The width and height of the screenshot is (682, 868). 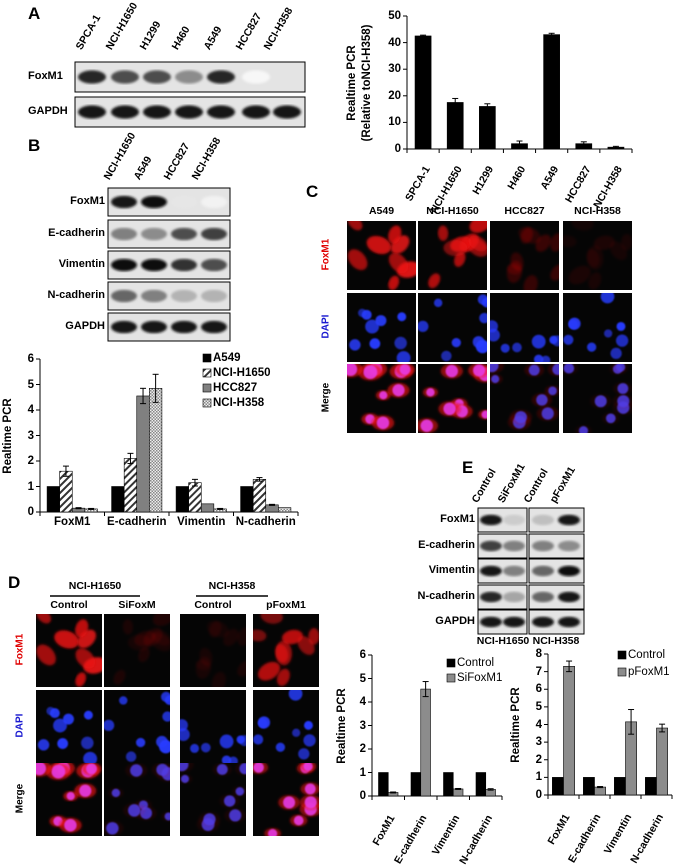 I want to click on y-tick-label: 5, so click(x=30, y=384).